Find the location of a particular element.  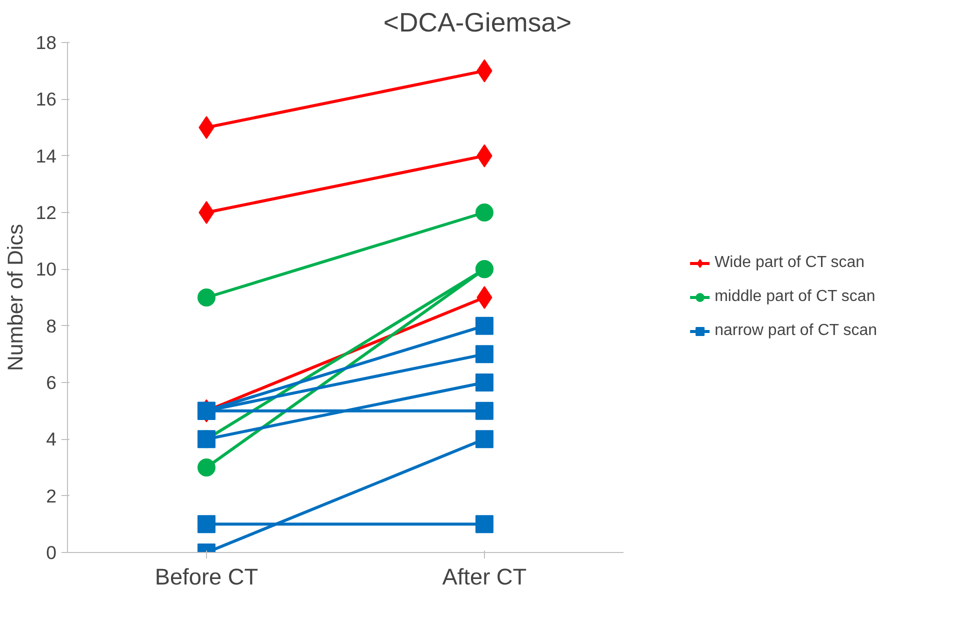

x-tick-label: Before CT is located at coordinates (206, 577).